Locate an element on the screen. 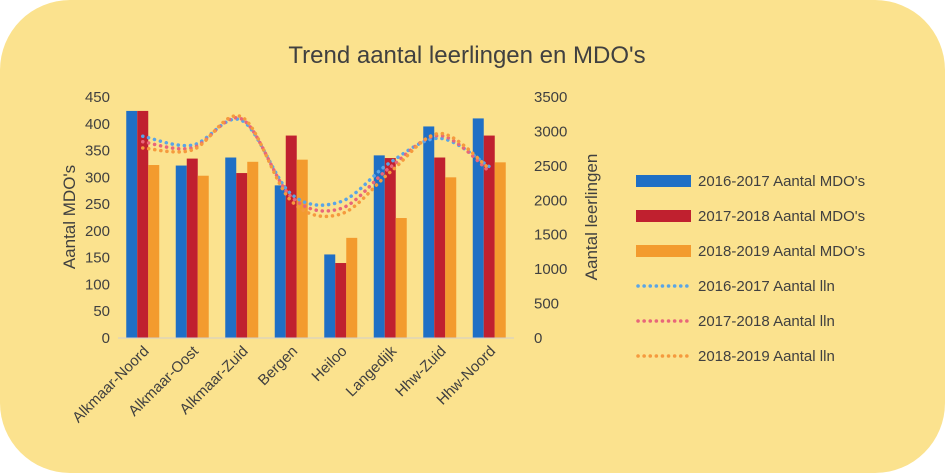  bar-2018-2019-aantal-mdo-s-langedijk is located at coordinates (401, 278).